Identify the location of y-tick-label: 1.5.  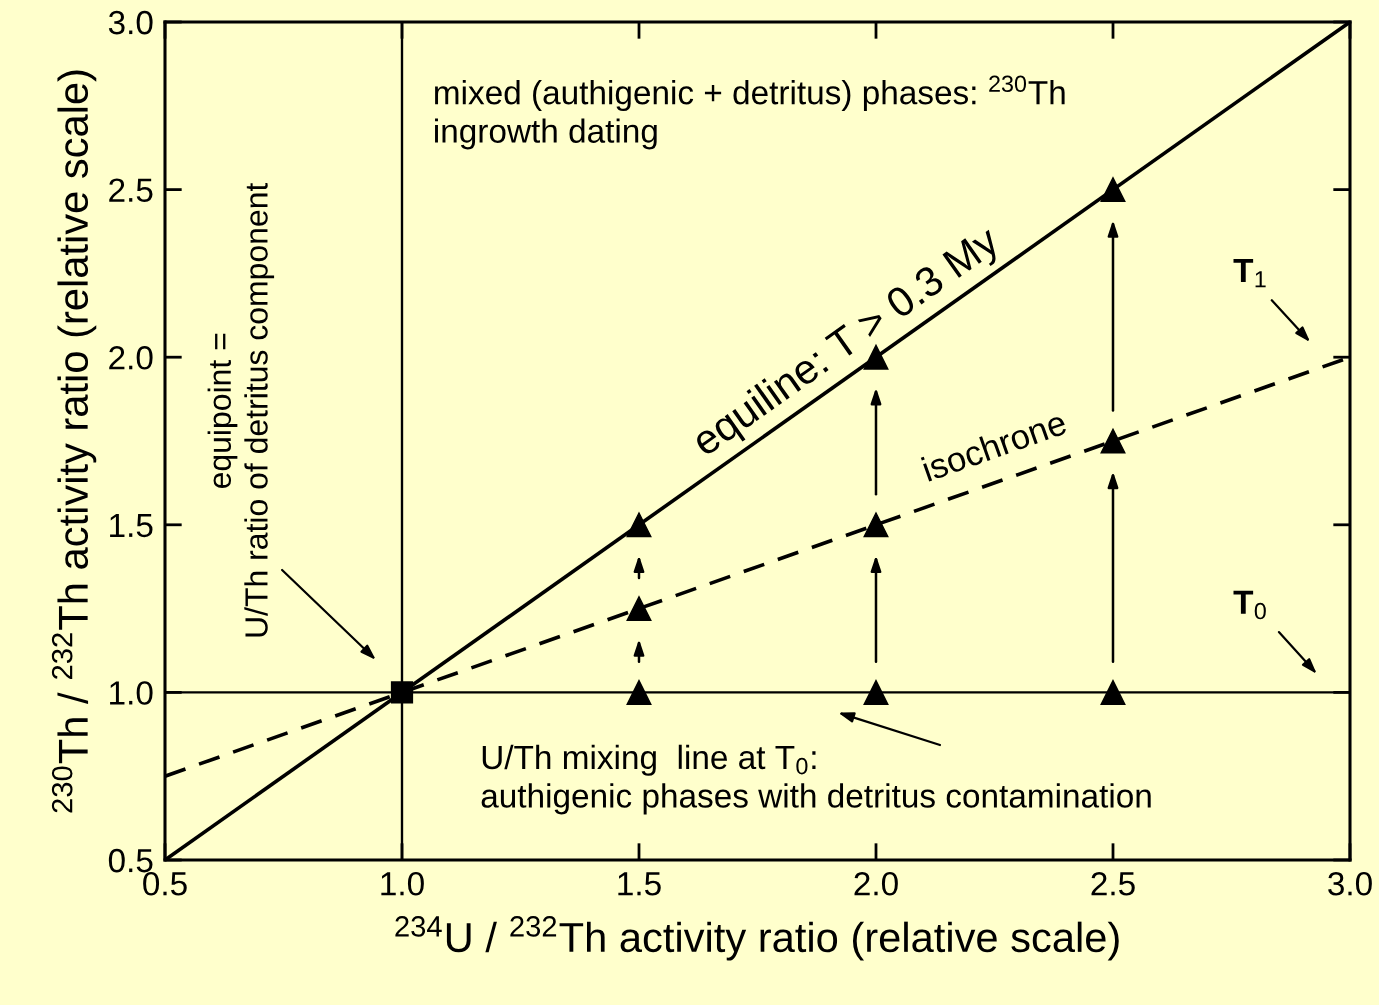
(131, 525).